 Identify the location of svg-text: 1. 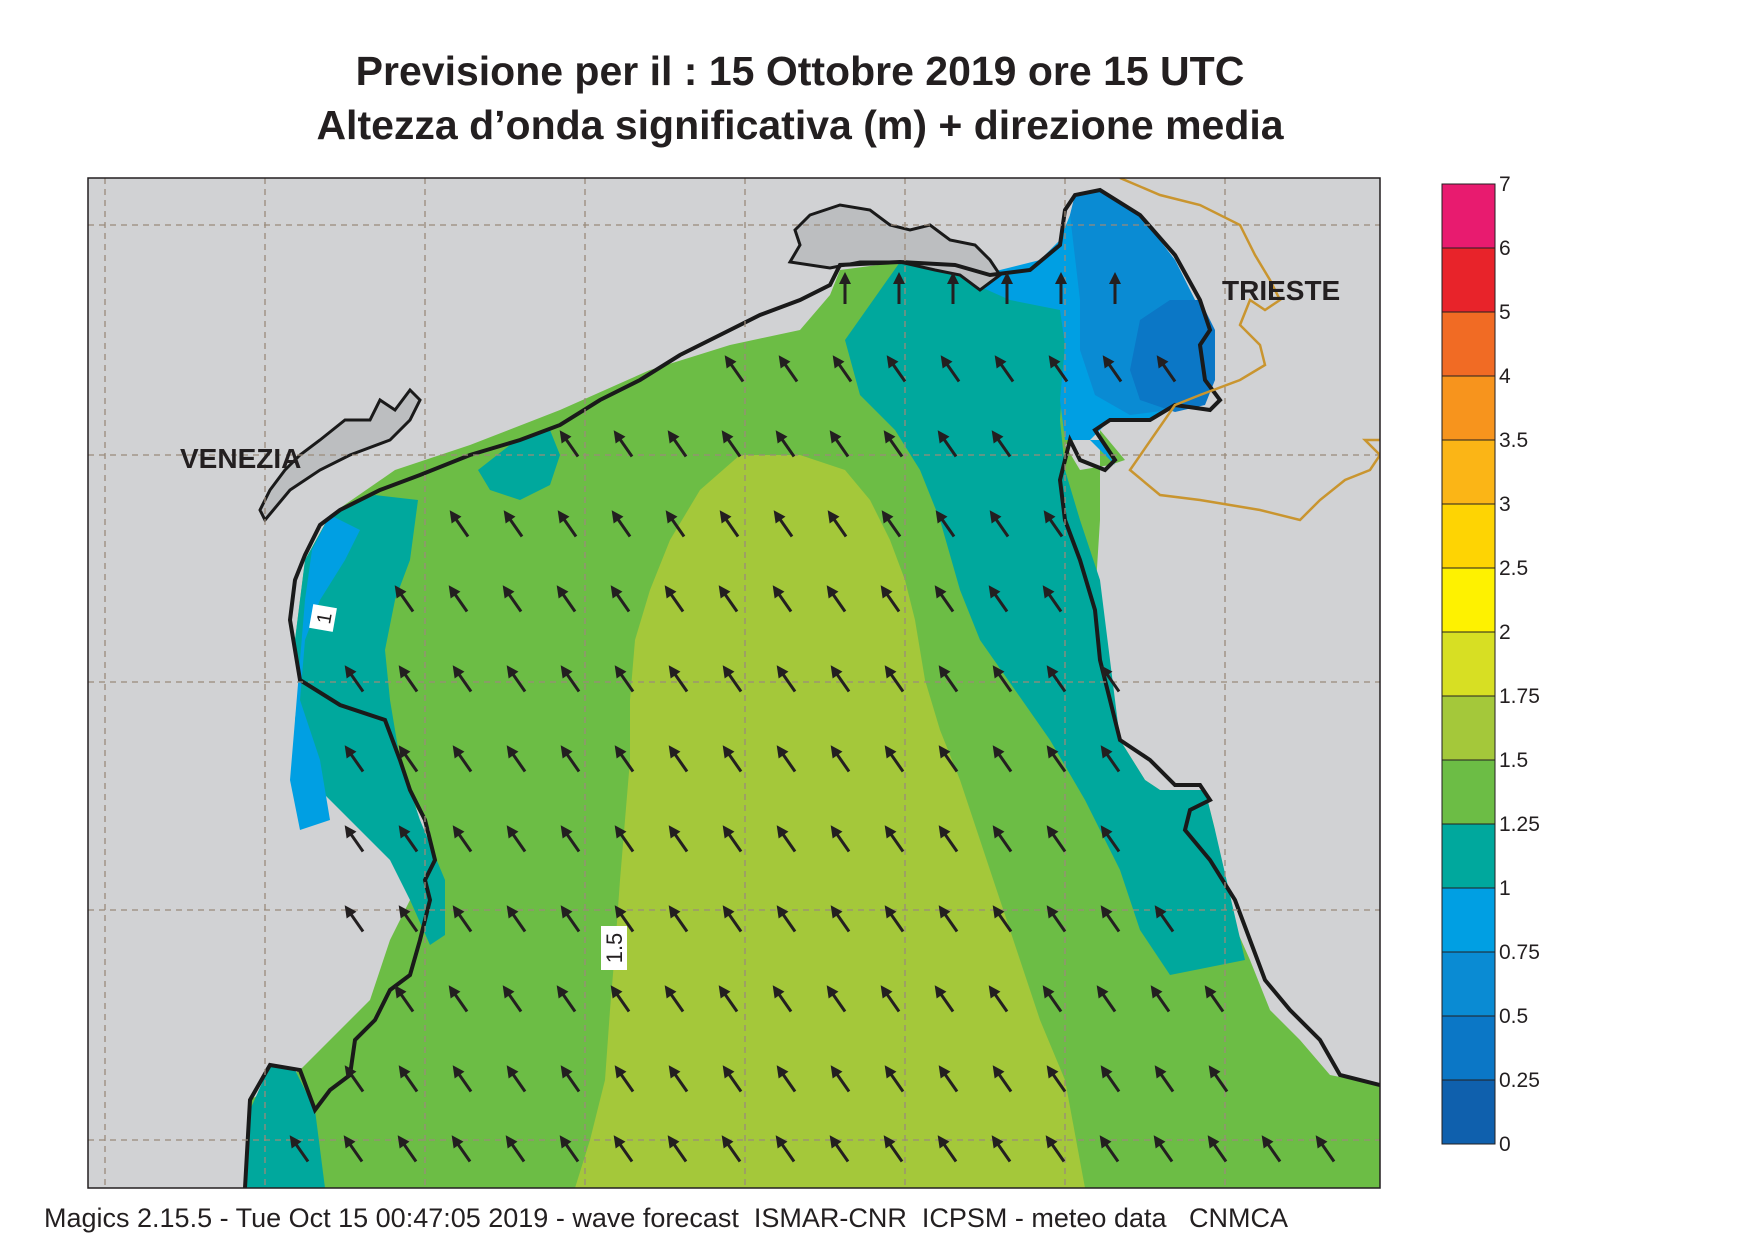
(325, 618).